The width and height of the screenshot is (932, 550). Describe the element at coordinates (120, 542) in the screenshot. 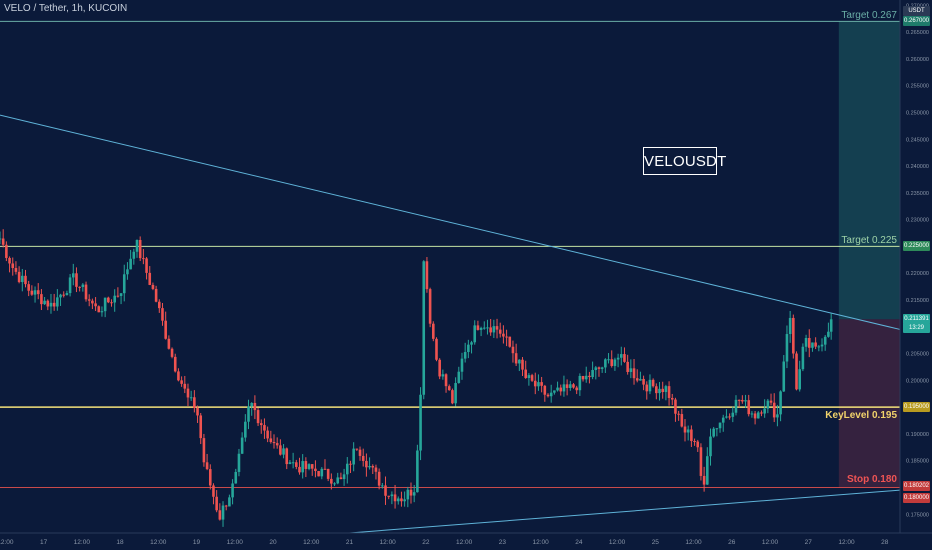

I see `x-tick-label: 18` at that location.